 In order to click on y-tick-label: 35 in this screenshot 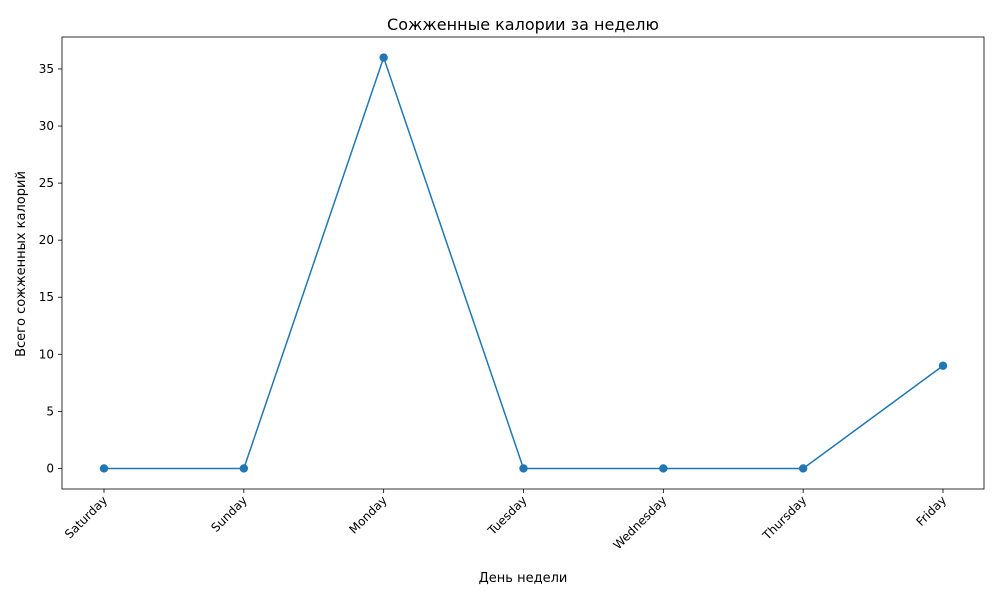, I will do `click(46, 69)`.